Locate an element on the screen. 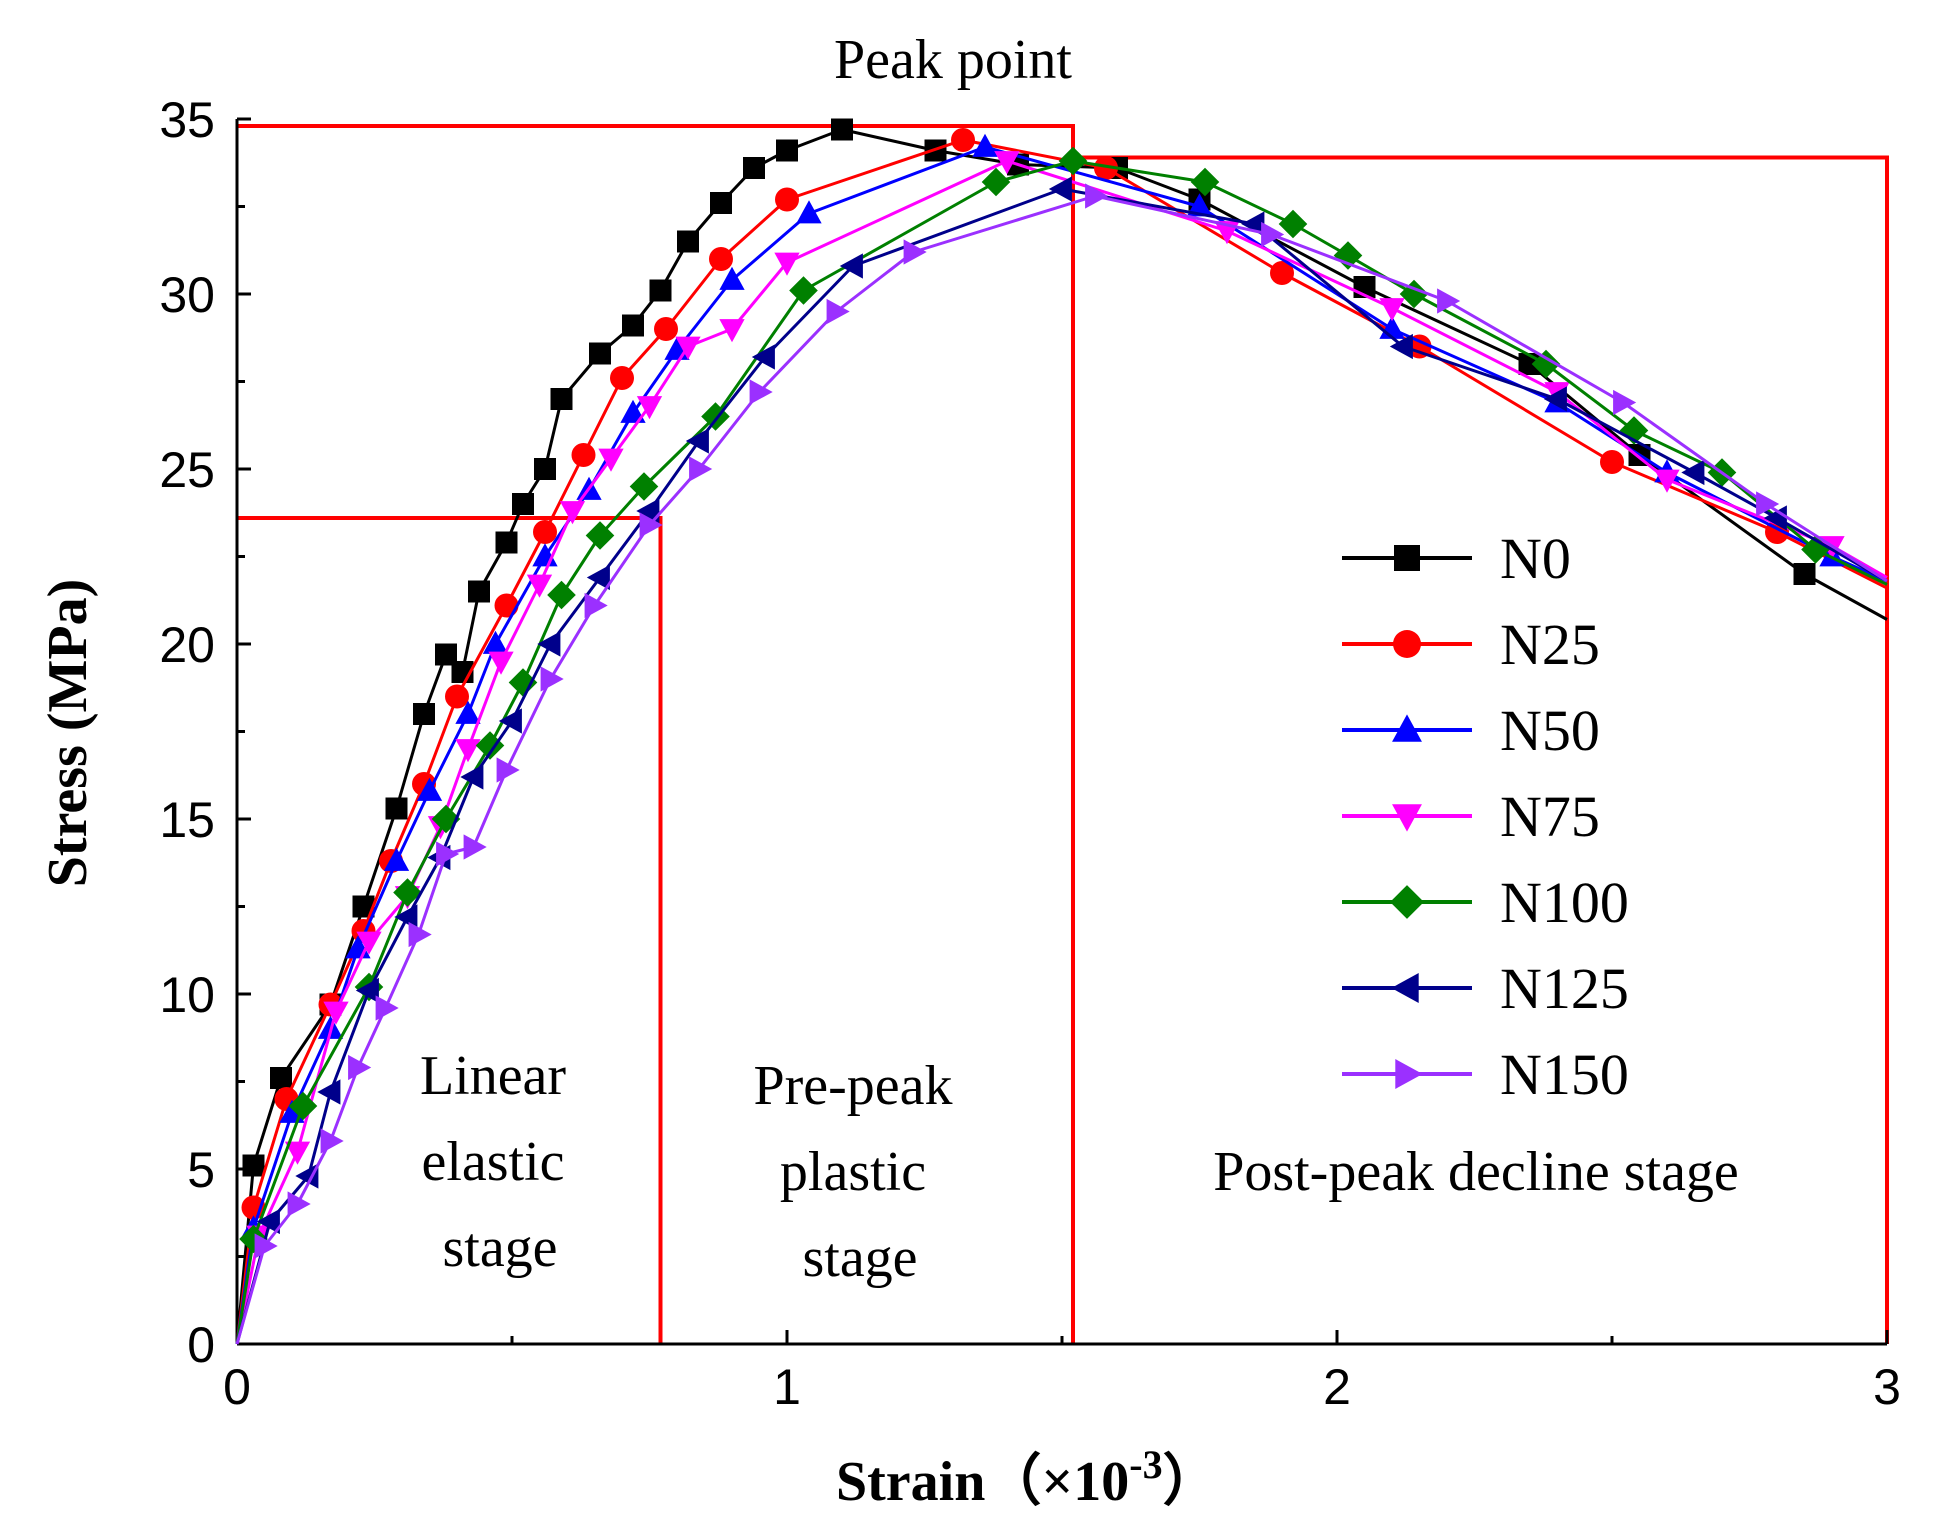 The width and height of the screenshot is (1937, 1522). legend-item-n25: N25 is located at coordinates (1471, 644).